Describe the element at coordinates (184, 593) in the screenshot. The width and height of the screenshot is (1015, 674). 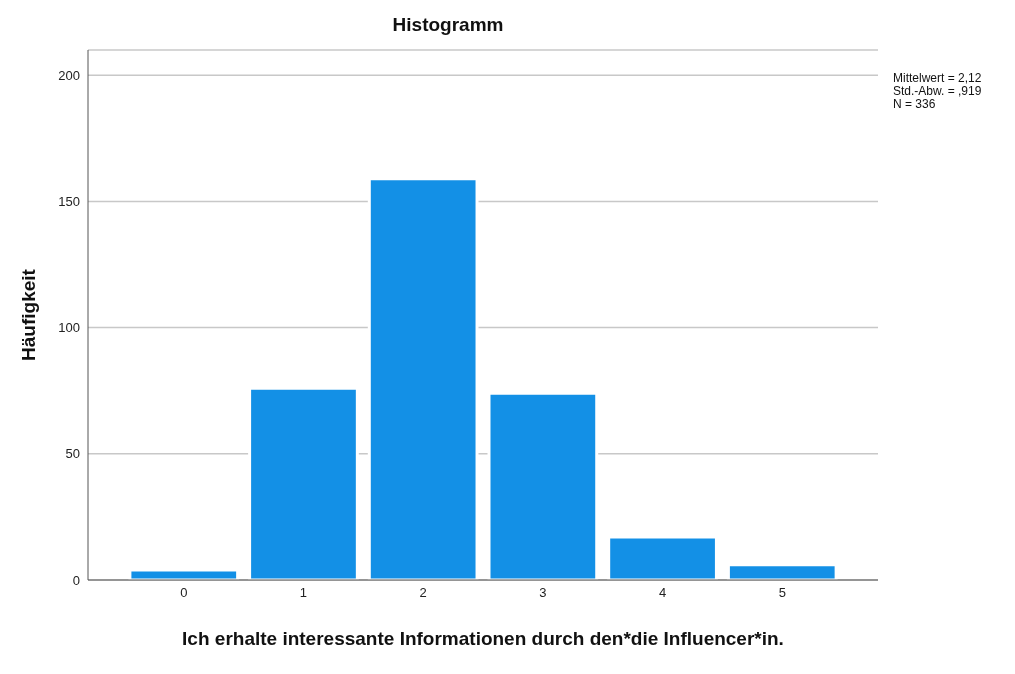
I see `x-tick-label: 0` at that location.